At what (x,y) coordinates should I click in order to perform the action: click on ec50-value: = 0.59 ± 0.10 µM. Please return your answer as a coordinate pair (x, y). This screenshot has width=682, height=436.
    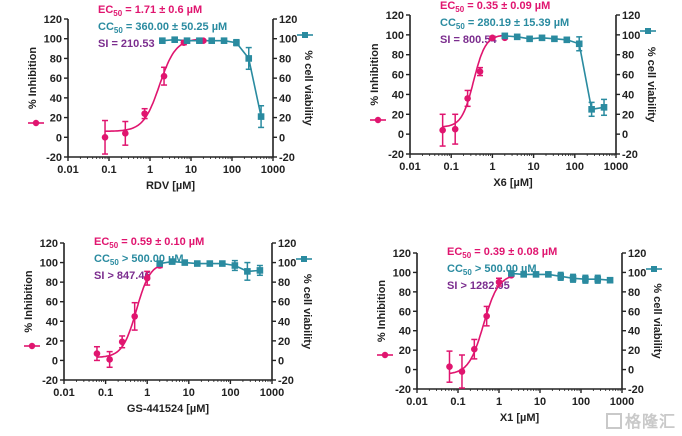
    Looking at the image, I should click on (161, 242).